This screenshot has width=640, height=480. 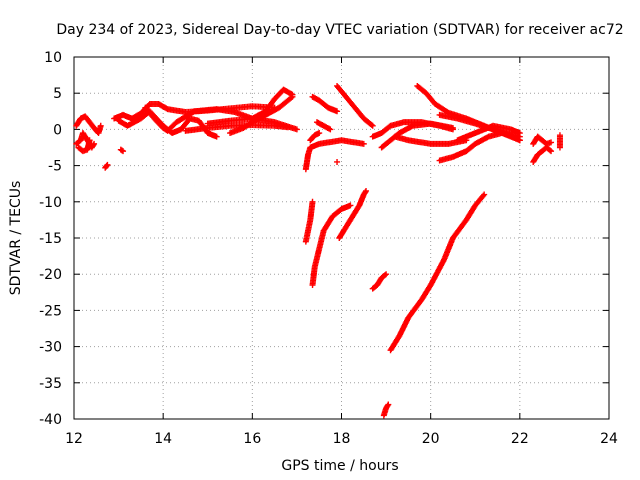 I want to click on y-axis-label: SDTVAR / TECUs, so click(x=16, y=238).